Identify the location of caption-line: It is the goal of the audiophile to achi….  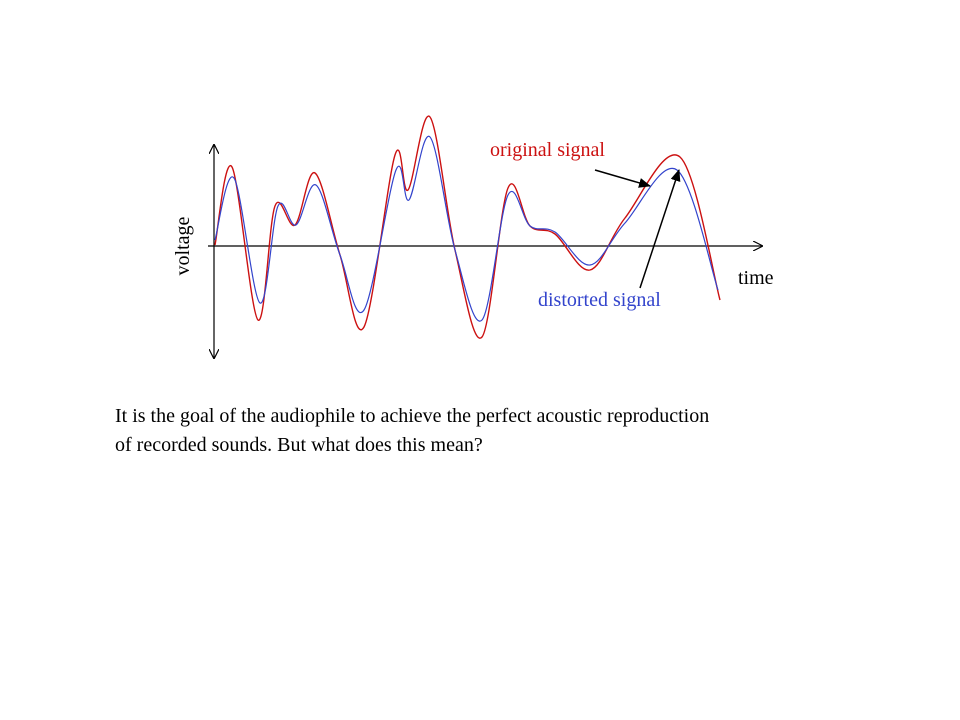
(412, 416).